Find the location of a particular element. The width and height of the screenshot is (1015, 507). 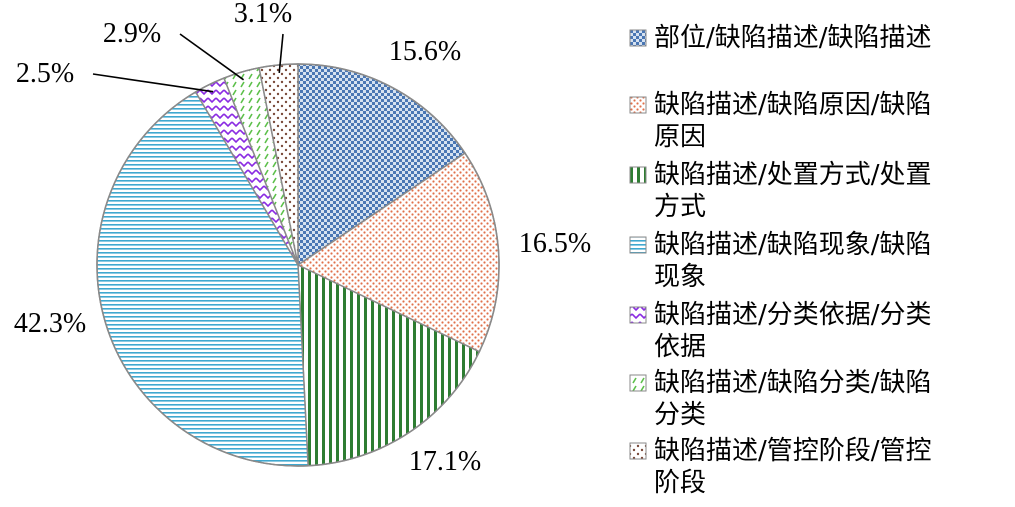

legend-label: 现象 is located at coordinates (680, 277).